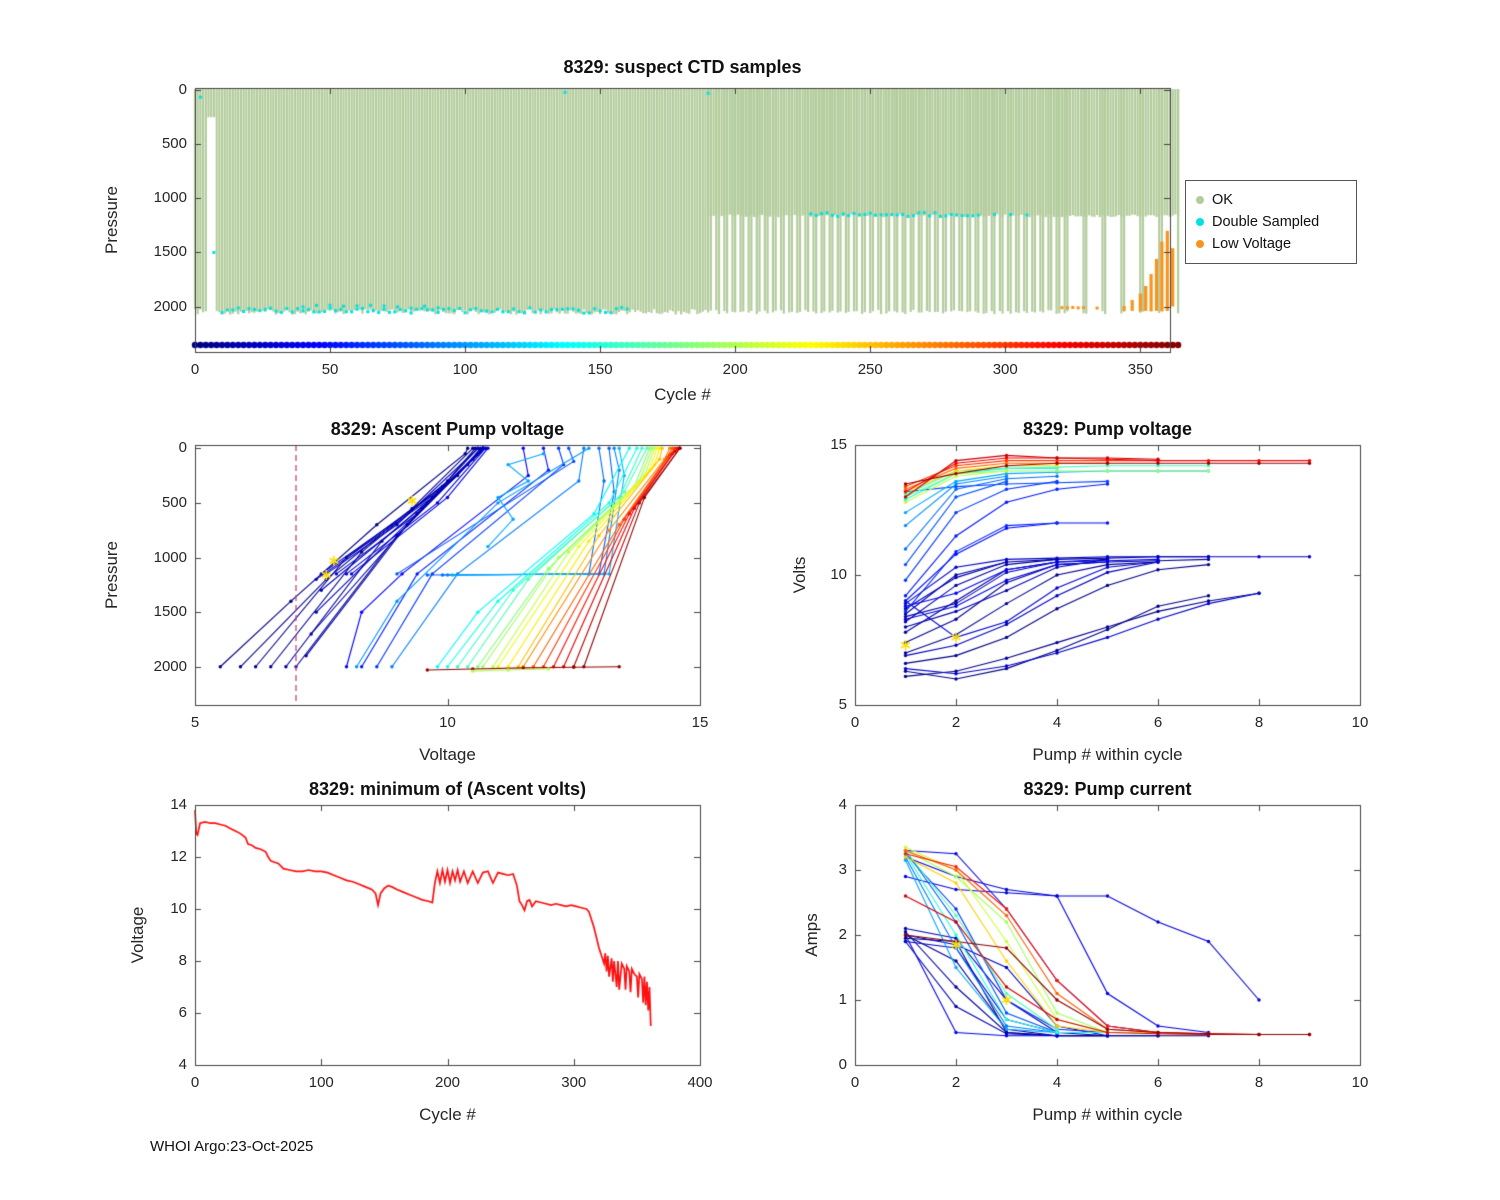 This screenshot has width=1500, height=1200. Describe the element at coordinates (842, 999) in the screenshot. I see `tick-label: 1` at that location.